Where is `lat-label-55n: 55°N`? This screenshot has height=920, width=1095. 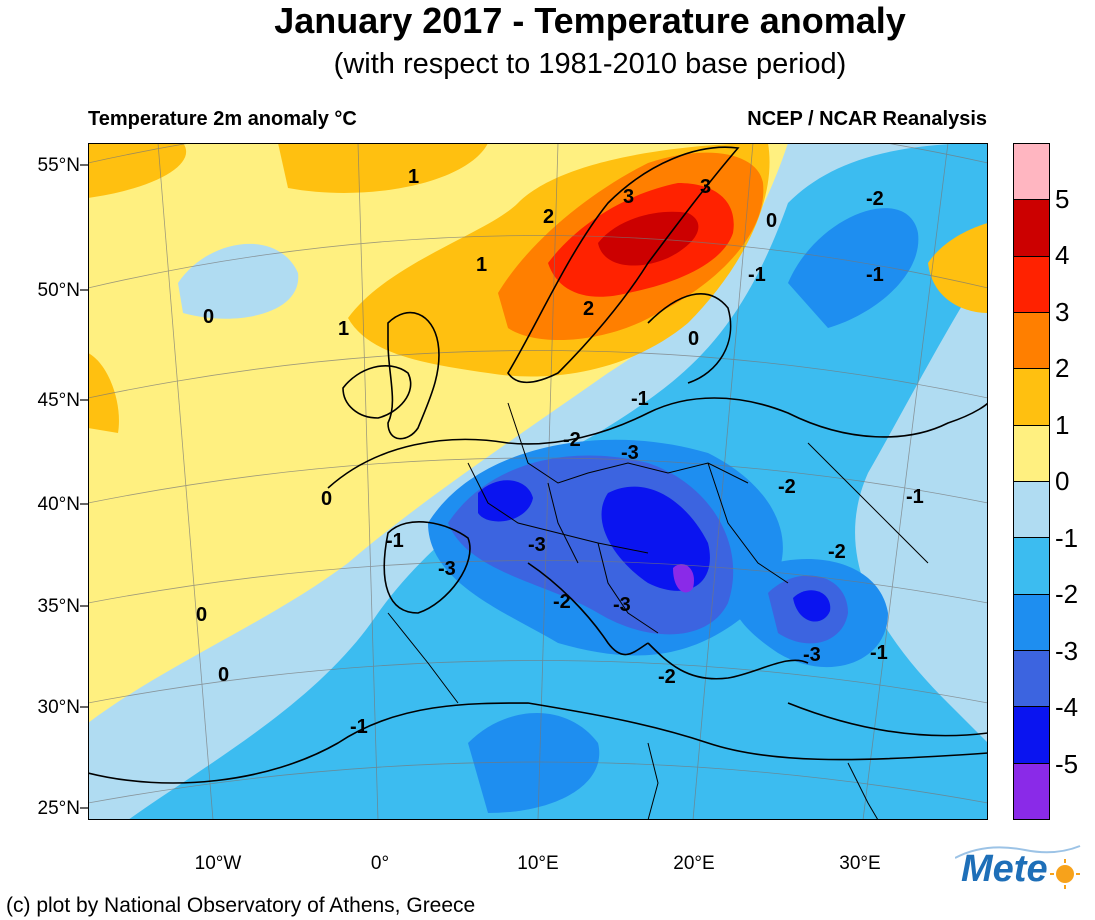 lat-label-55n: 55°N is located at coordinates (58, 165).